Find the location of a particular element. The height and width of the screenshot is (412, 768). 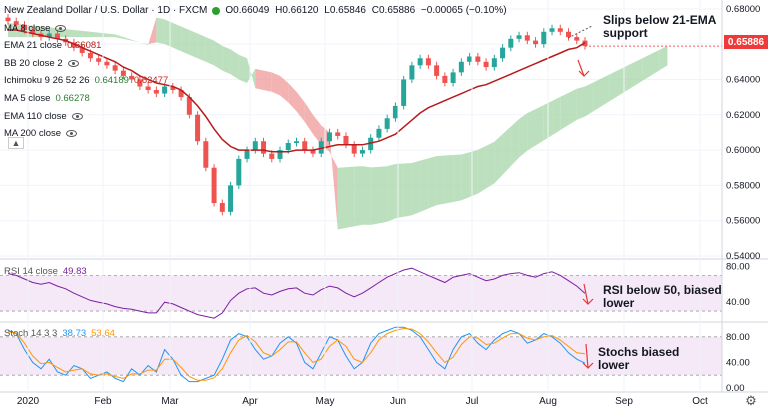

rsi-arrow-head is located at coordinates (588, 301).